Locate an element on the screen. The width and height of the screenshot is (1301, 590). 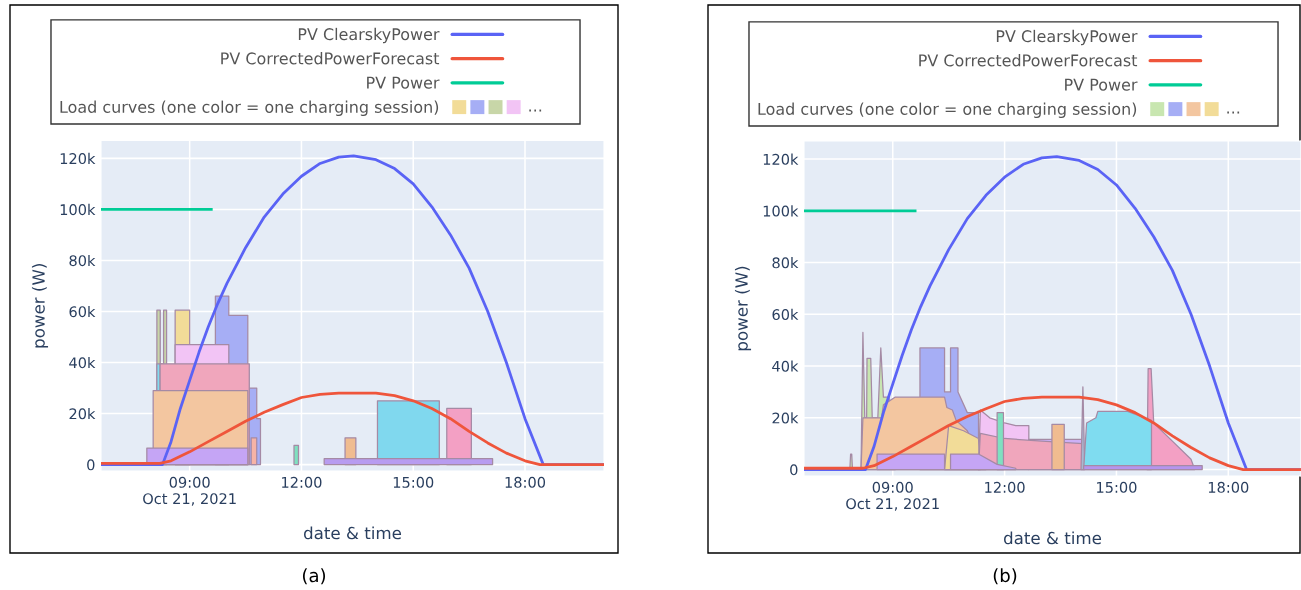
text: (b) is located at coordinates (1005, 576).